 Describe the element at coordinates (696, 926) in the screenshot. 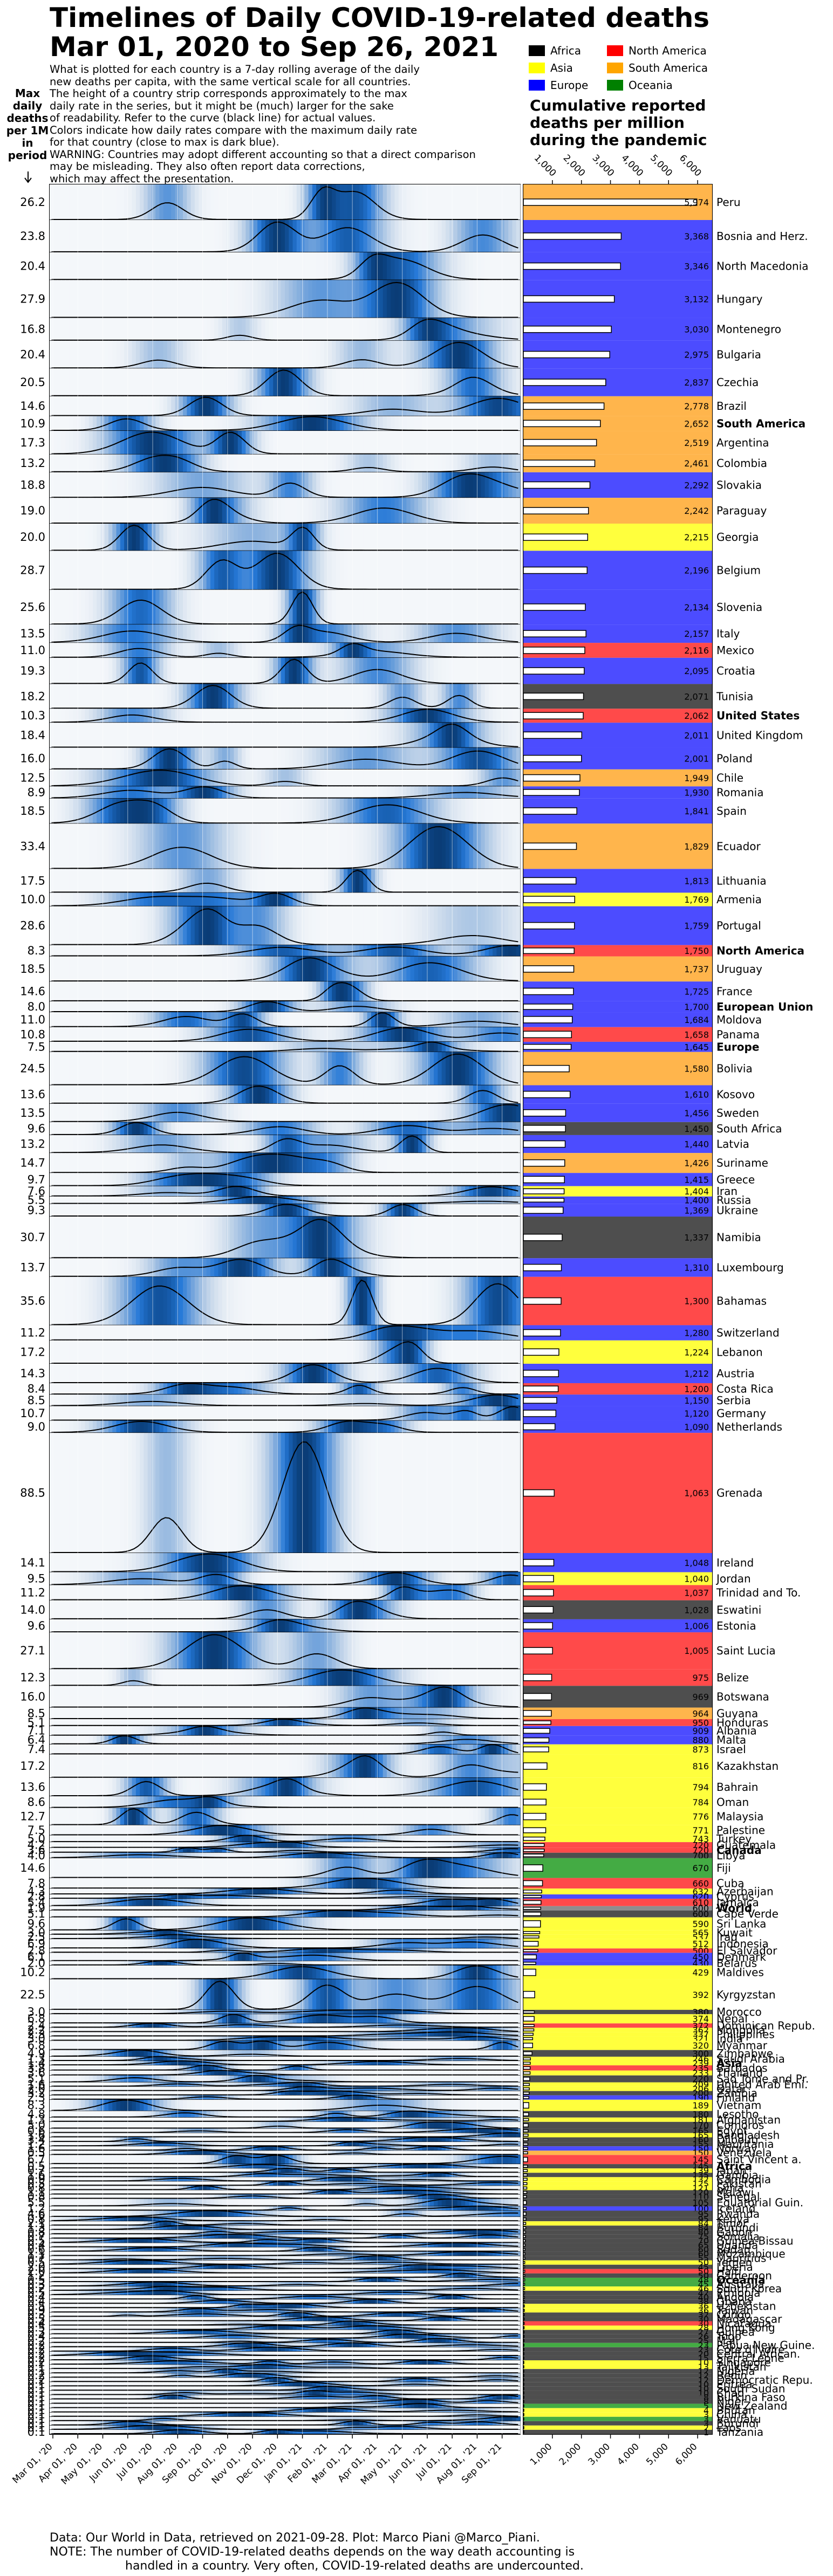

I see `cumulative-value-label: 1,759` at that location.